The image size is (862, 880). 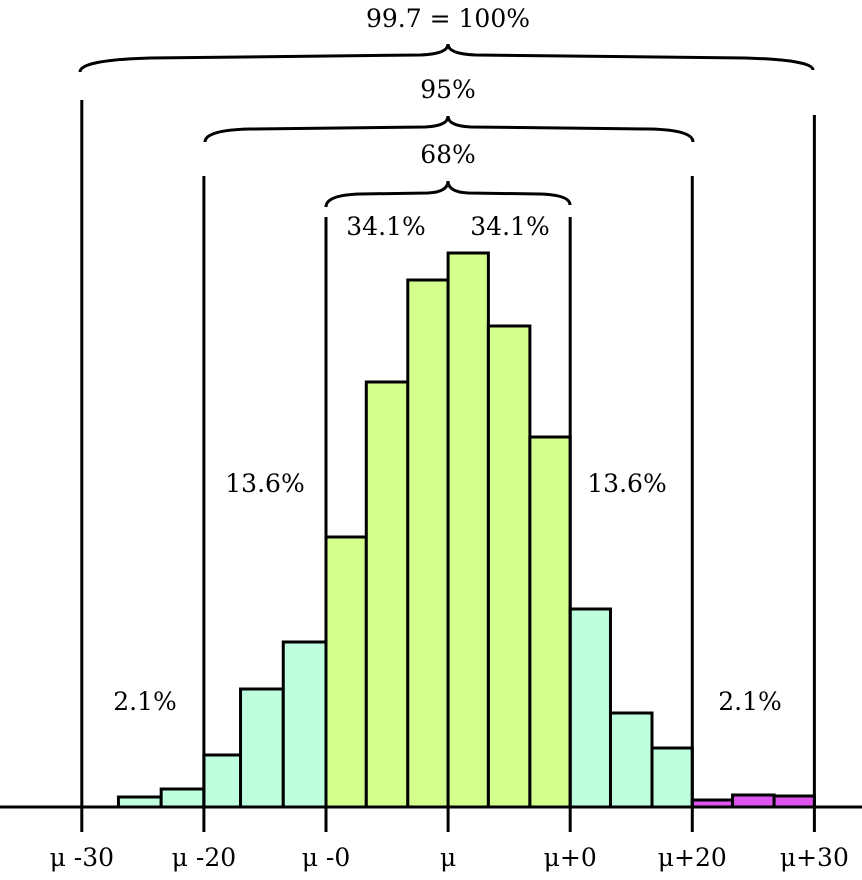 What do you see at coordinates (448, 18) in the screenshot?
I see `annotation: 99.7 = 100%` at bounding box center [448, 18].